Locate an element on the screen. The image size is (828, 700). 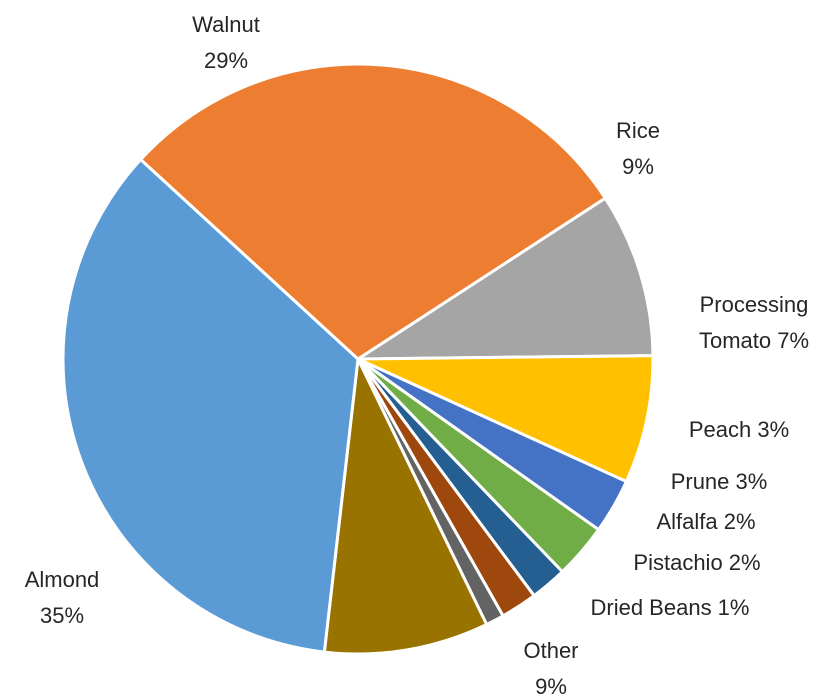
data-label-alfalfa: Alfalfa 2% is located at coordinates (705, 521).